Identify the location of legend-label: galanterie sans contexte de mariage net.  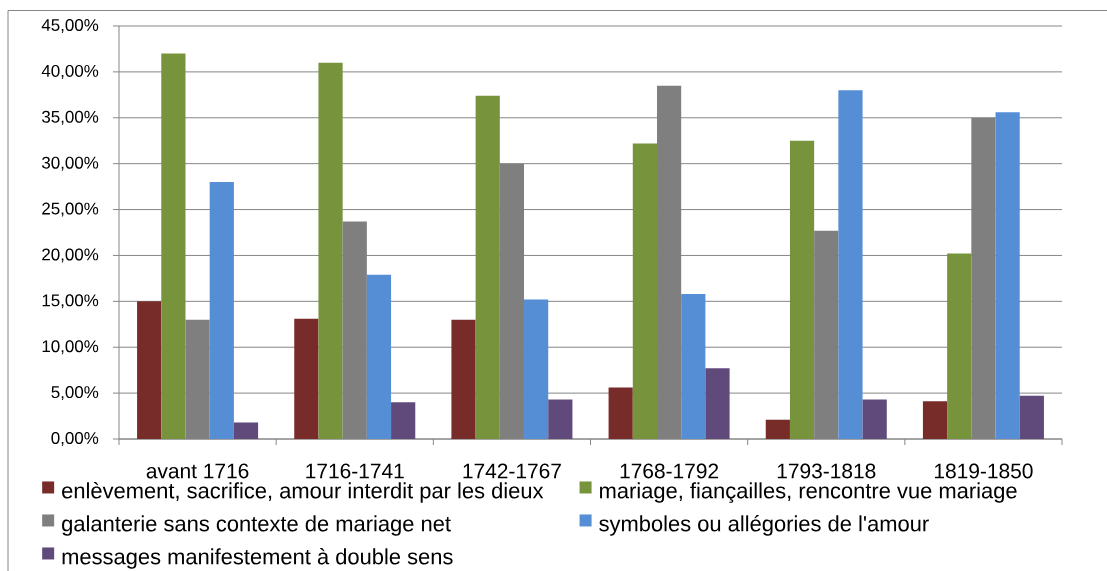
(256, 525).